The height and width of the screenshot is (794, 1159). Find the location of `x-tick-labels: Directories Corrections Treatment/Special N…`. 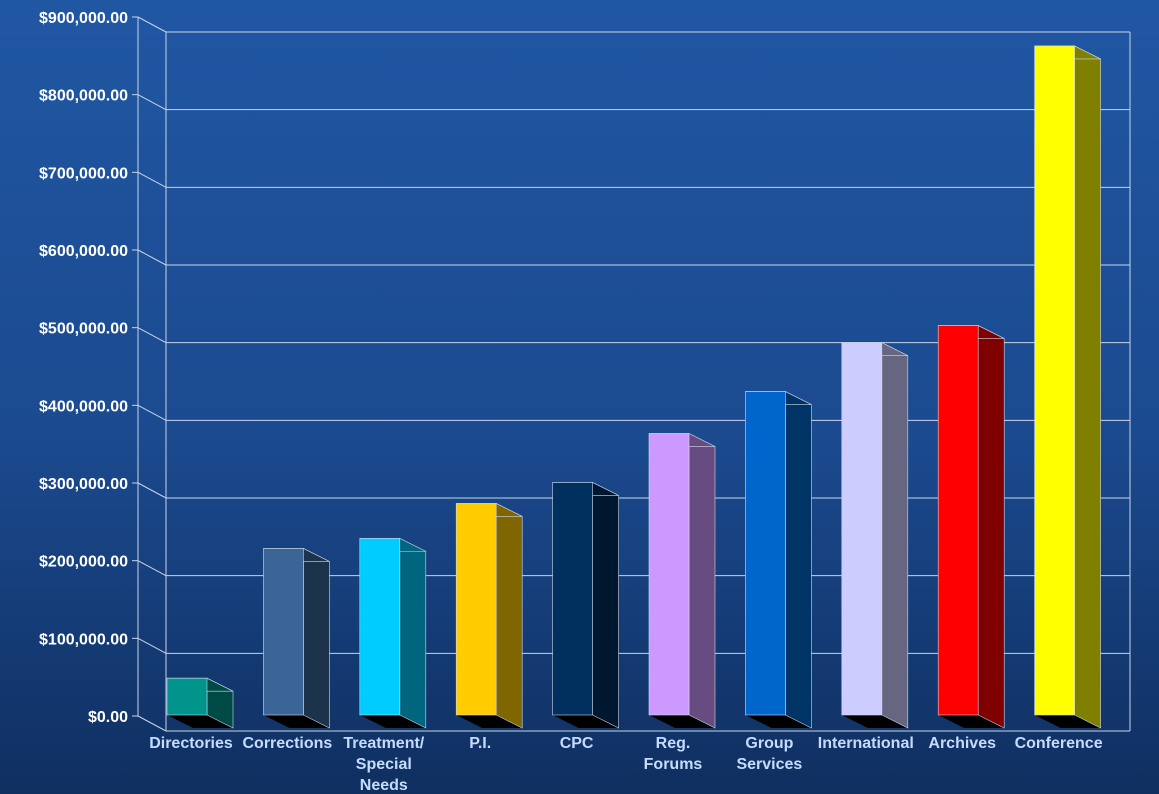

x-tick-labels: Directories Corrections Treatment/Special N… is located at coordinates (626, 764).